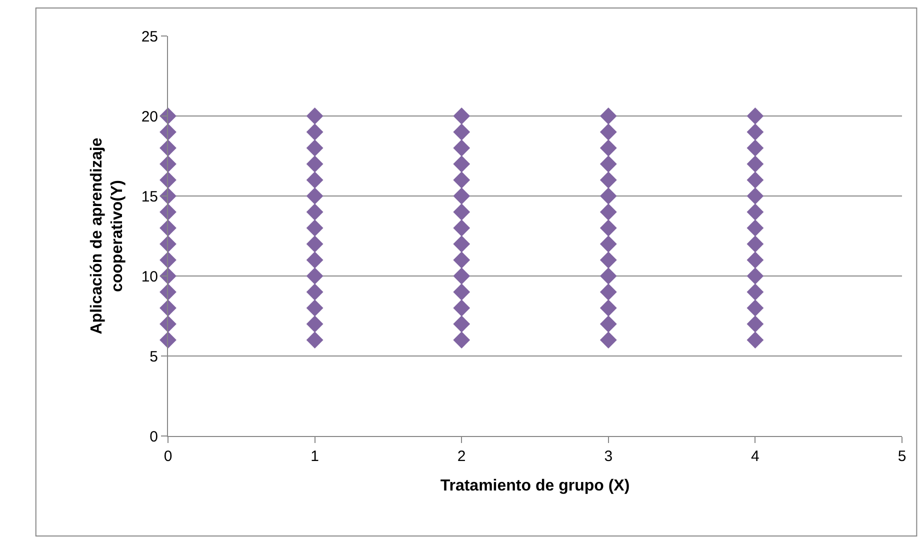  What do you see at coordinates (149, 117) in the screenshot?
I see `y-tick-label: 20` at bounding box center [149, 117].